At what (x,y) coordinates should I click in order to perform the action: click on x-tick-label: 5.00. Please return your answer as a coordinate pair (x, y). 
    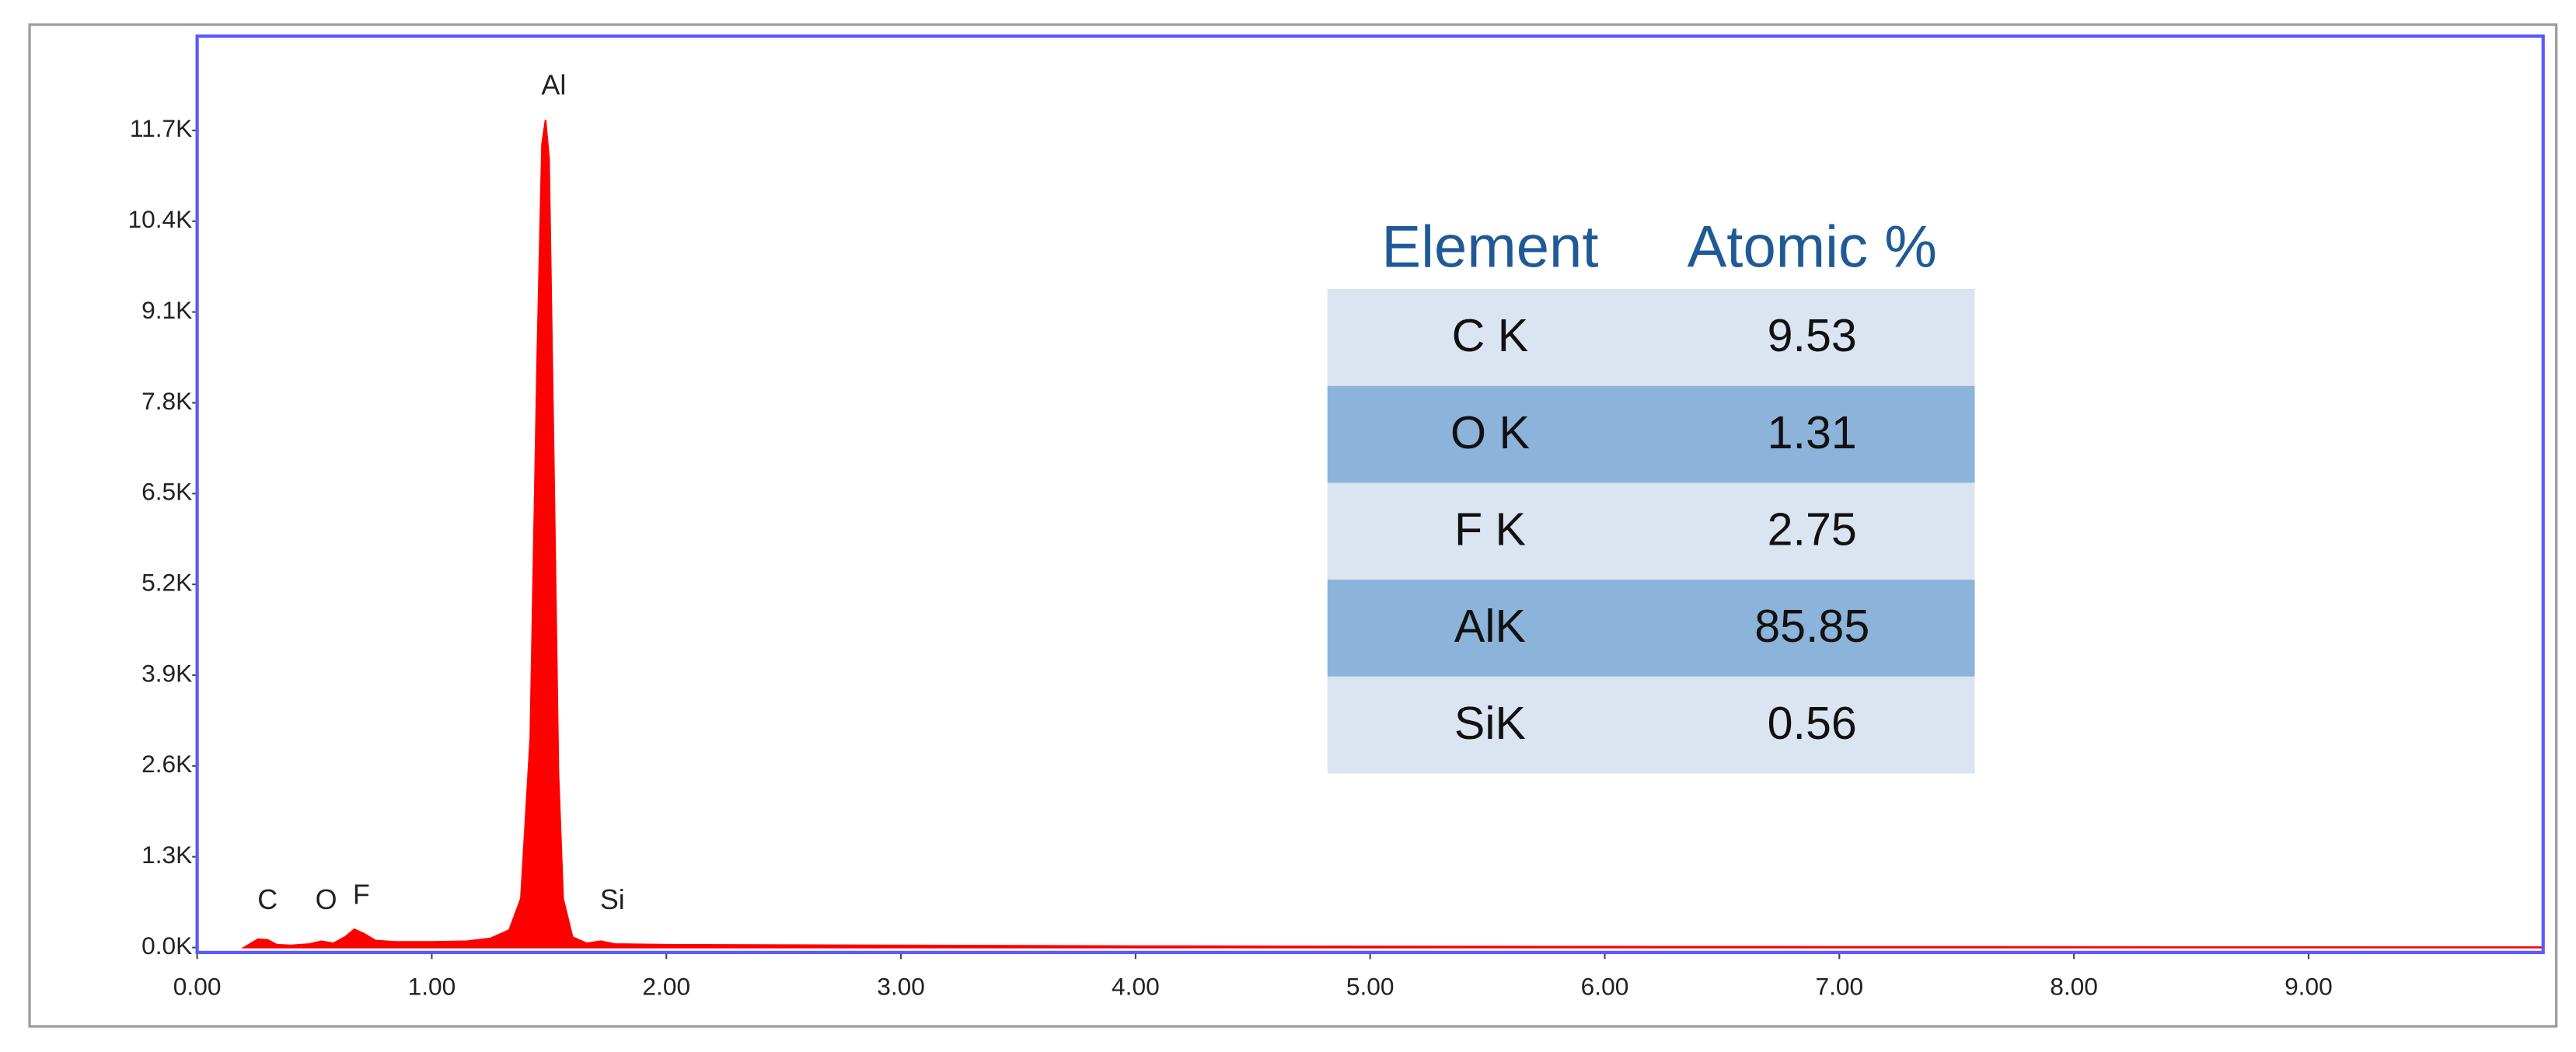
    Looking at the image, I should click on (1370, 987).